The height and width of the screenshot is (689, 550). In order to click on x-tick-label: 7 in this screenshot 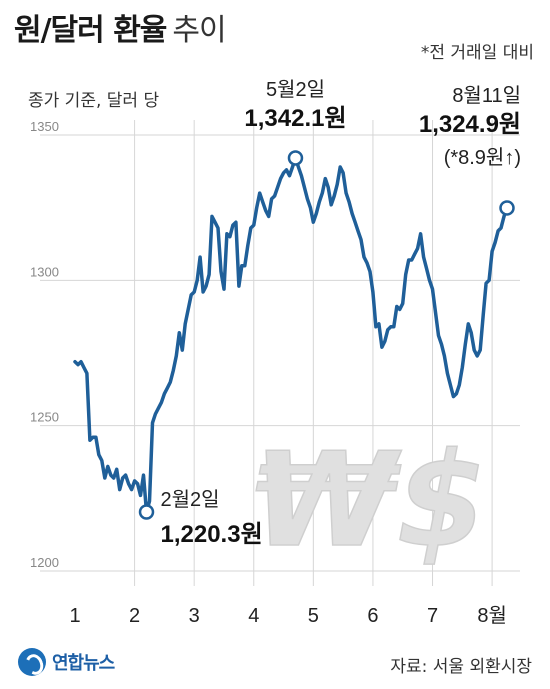, I will do `click(432, 616)`.